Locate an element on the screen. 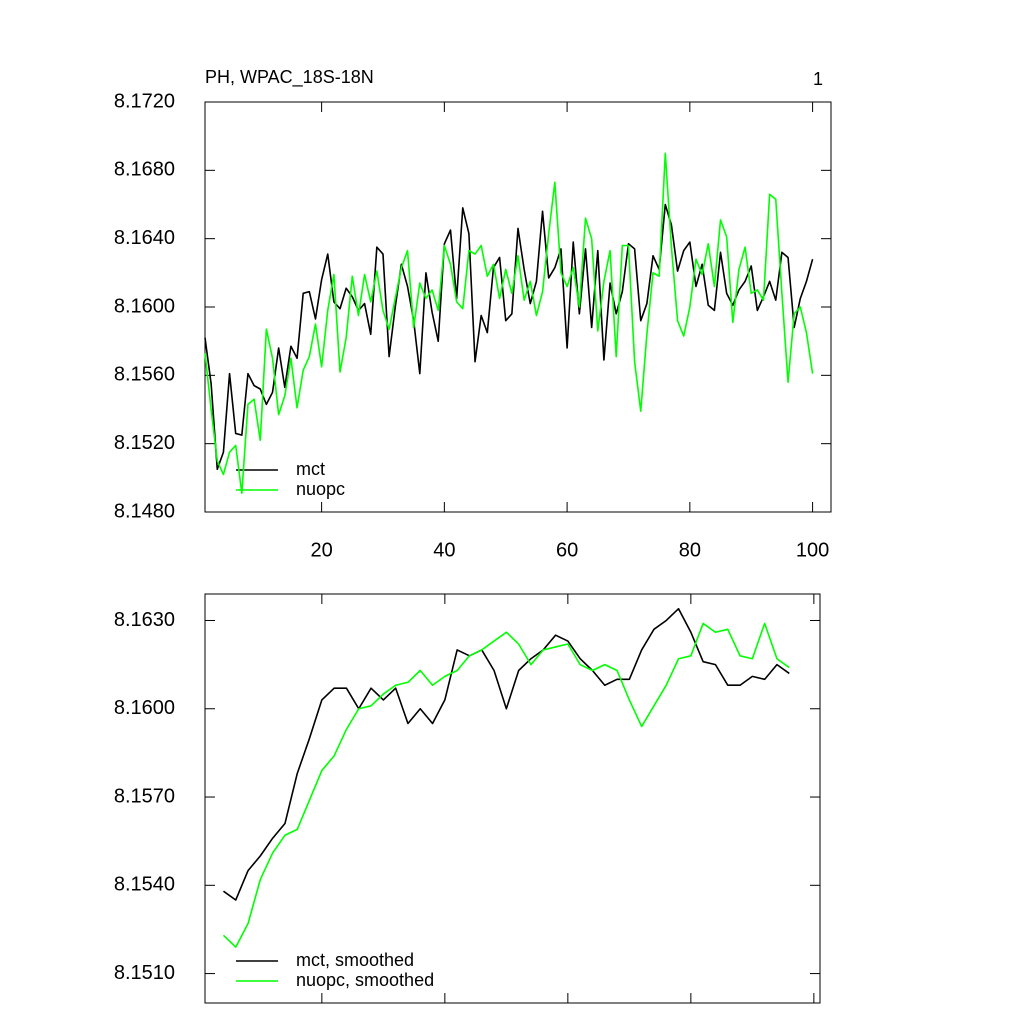  y-tick-label: 8.1520 is located at coordinates (144, 443).